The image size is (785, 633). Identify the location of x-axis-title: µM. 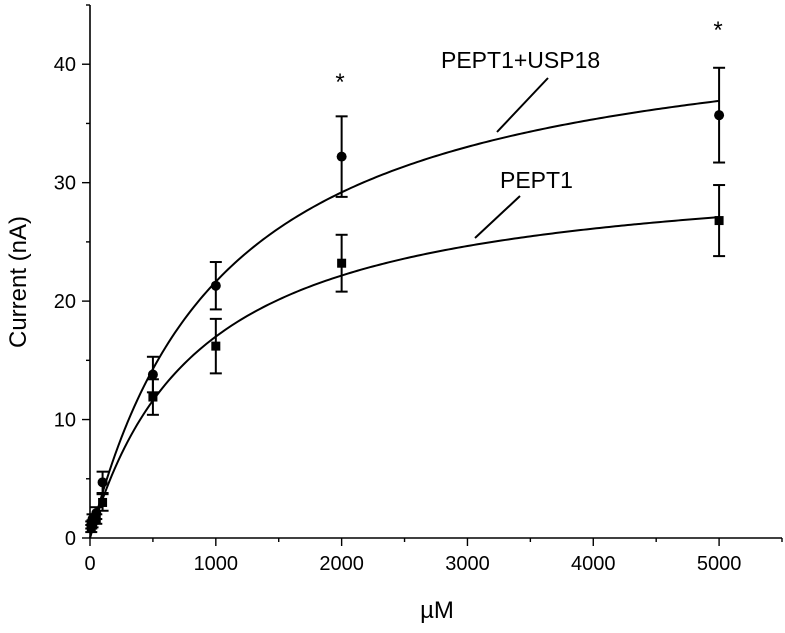
(437, 610).